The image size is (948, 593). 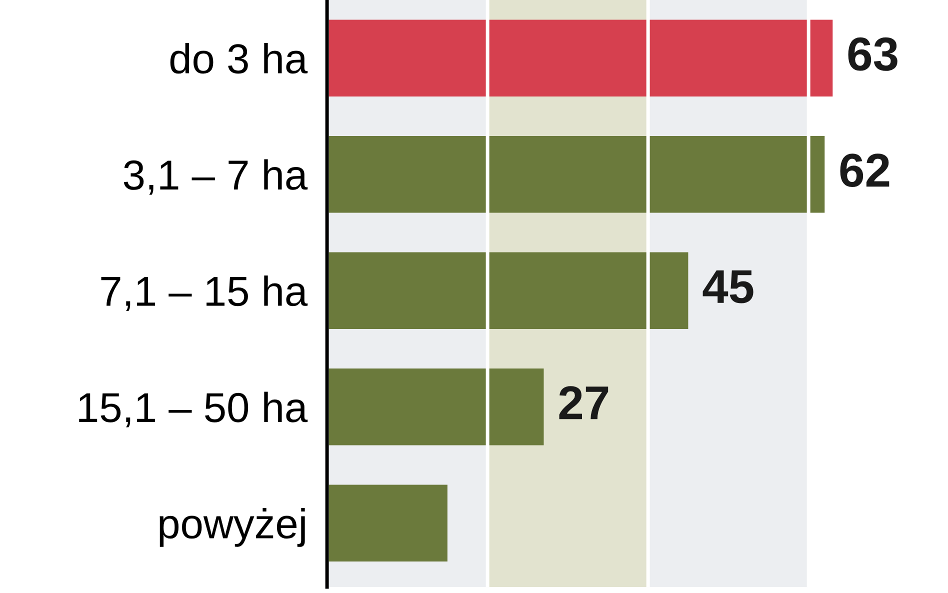 What do you see at coordinates (193, 410) in the screenshot?
I see `y-tick-label: 15,1 – 50 ha` at bounding box center [193, 410].